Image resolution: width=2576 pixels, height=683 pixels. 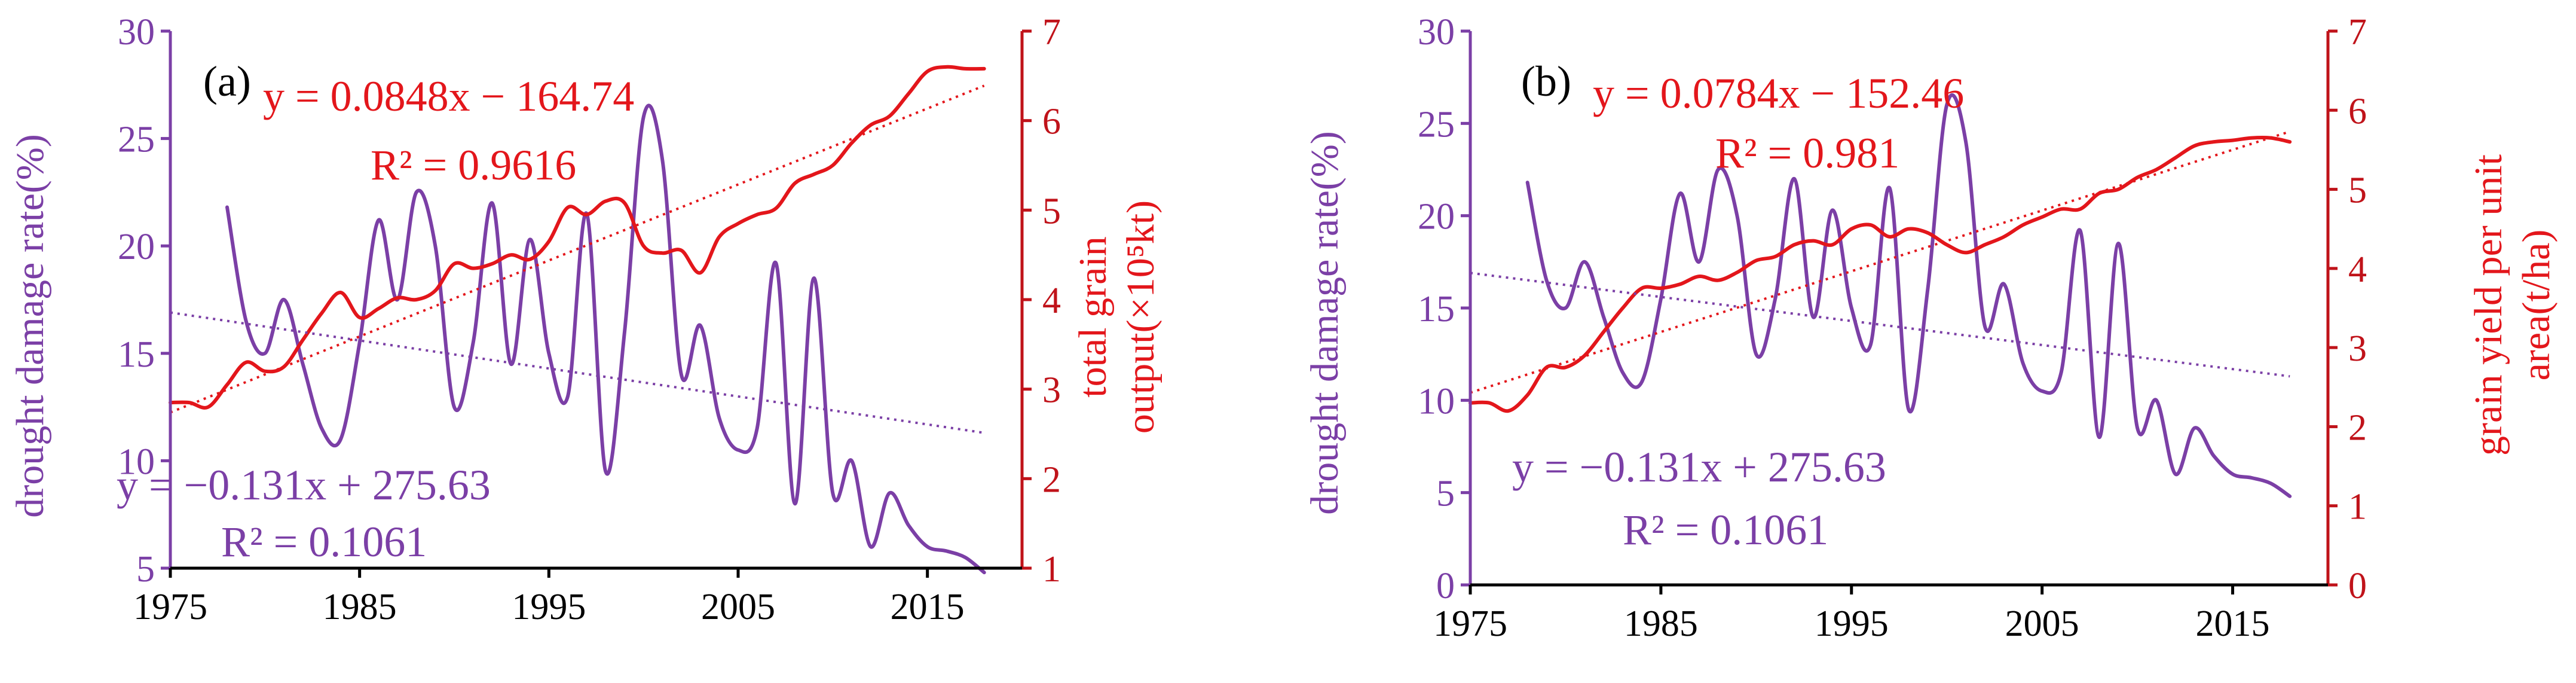 What do you see at coordinates (1445, 586) in the screenshot?
I see `left-tick-label: 0` at bounding box center [1445, 586].